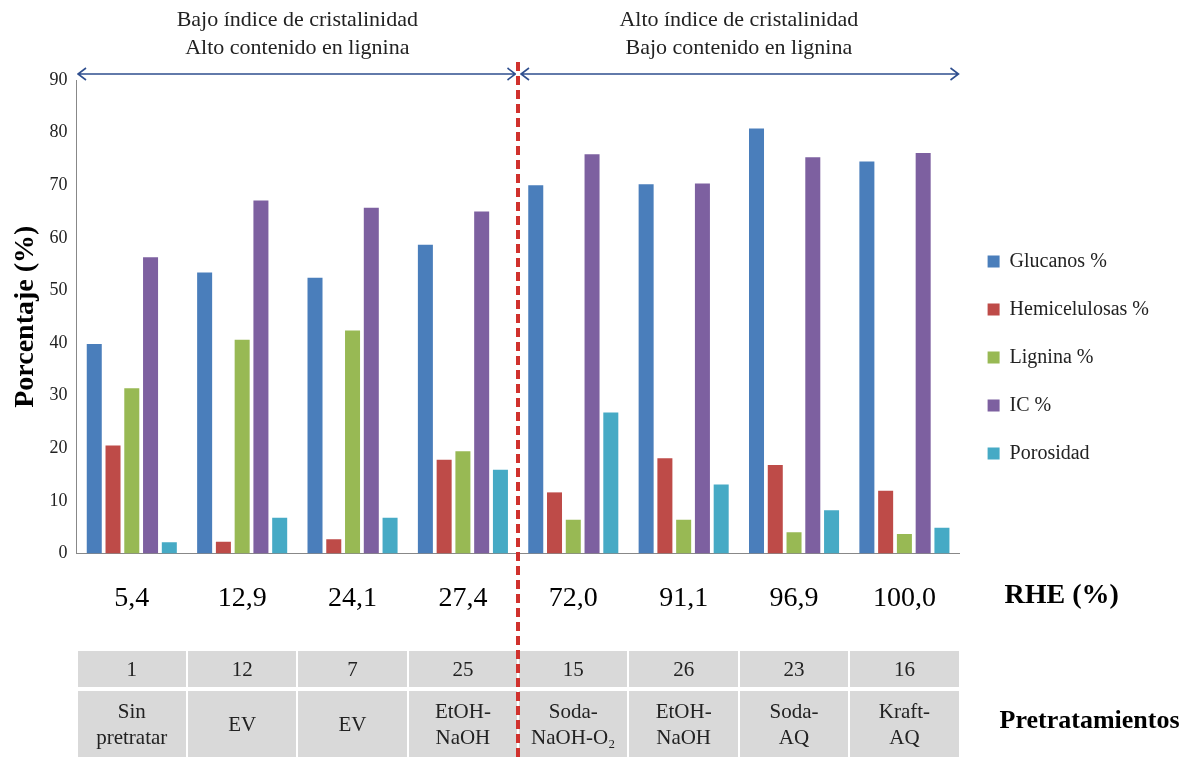 This screenshot has width=1179, height=758. Describe the element at coordinates (904, 669) in the screenshot. I see `text: 16` at that location.